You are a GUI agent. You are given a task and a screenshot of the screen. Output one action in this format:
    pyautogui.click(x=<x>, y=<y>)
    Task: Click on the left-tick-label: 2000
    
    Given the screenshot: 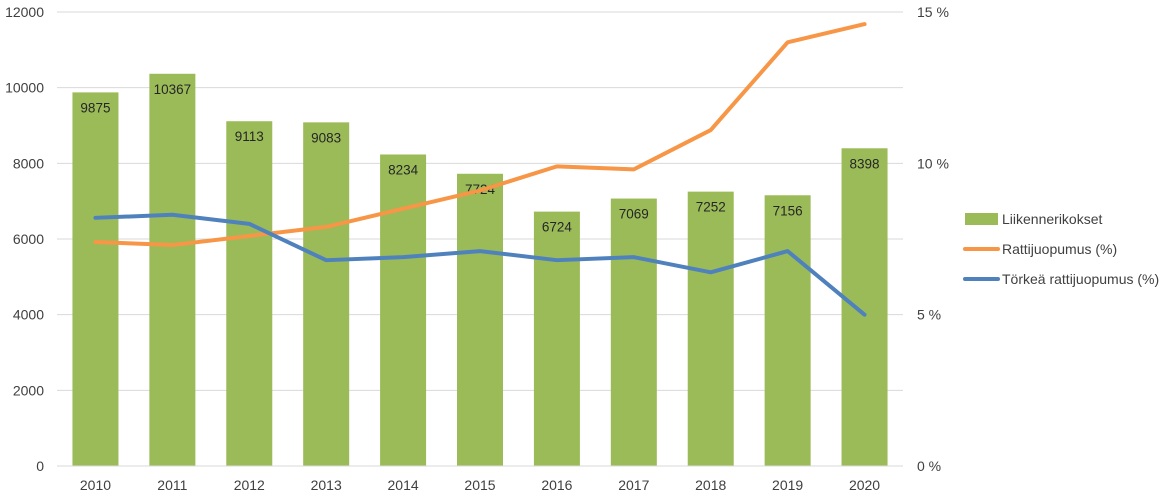 What is the action you would take?
    pyautogui.click(x=28, y=390)
    